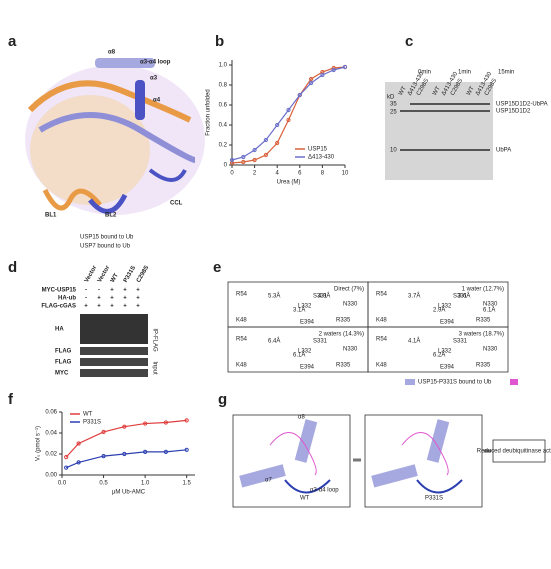  Describe the element at coordinates (129, 493) in the screenshot. I see `x-axis-label: μM Ub-AMC` at that location.